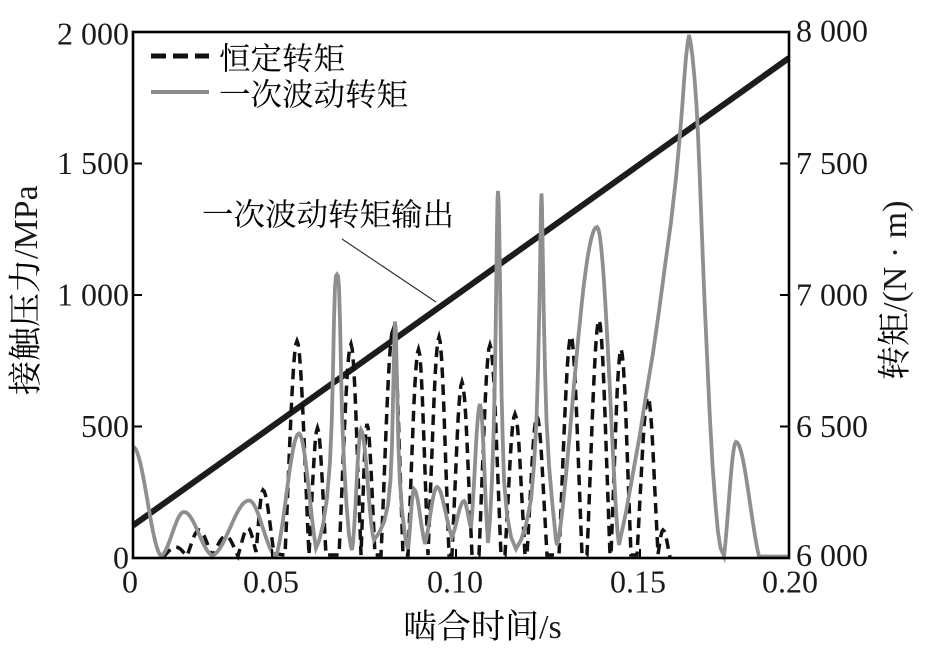 This screenshot has height=655, width=926. I want to click on svg-text: 6 500, so click(832, 426).